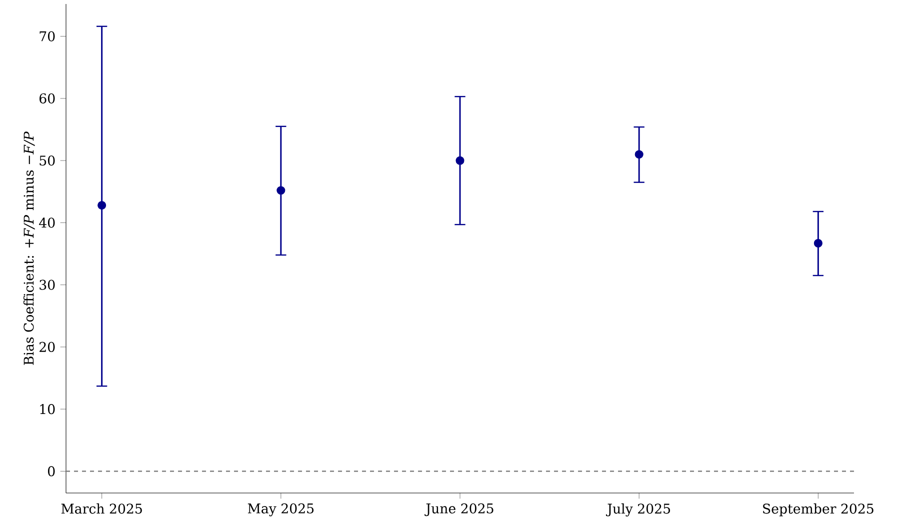  What do you see at coordinates (47, 98) in the screenshot?
I see `y-tick-label: 60` at bounding box center [47, 98].